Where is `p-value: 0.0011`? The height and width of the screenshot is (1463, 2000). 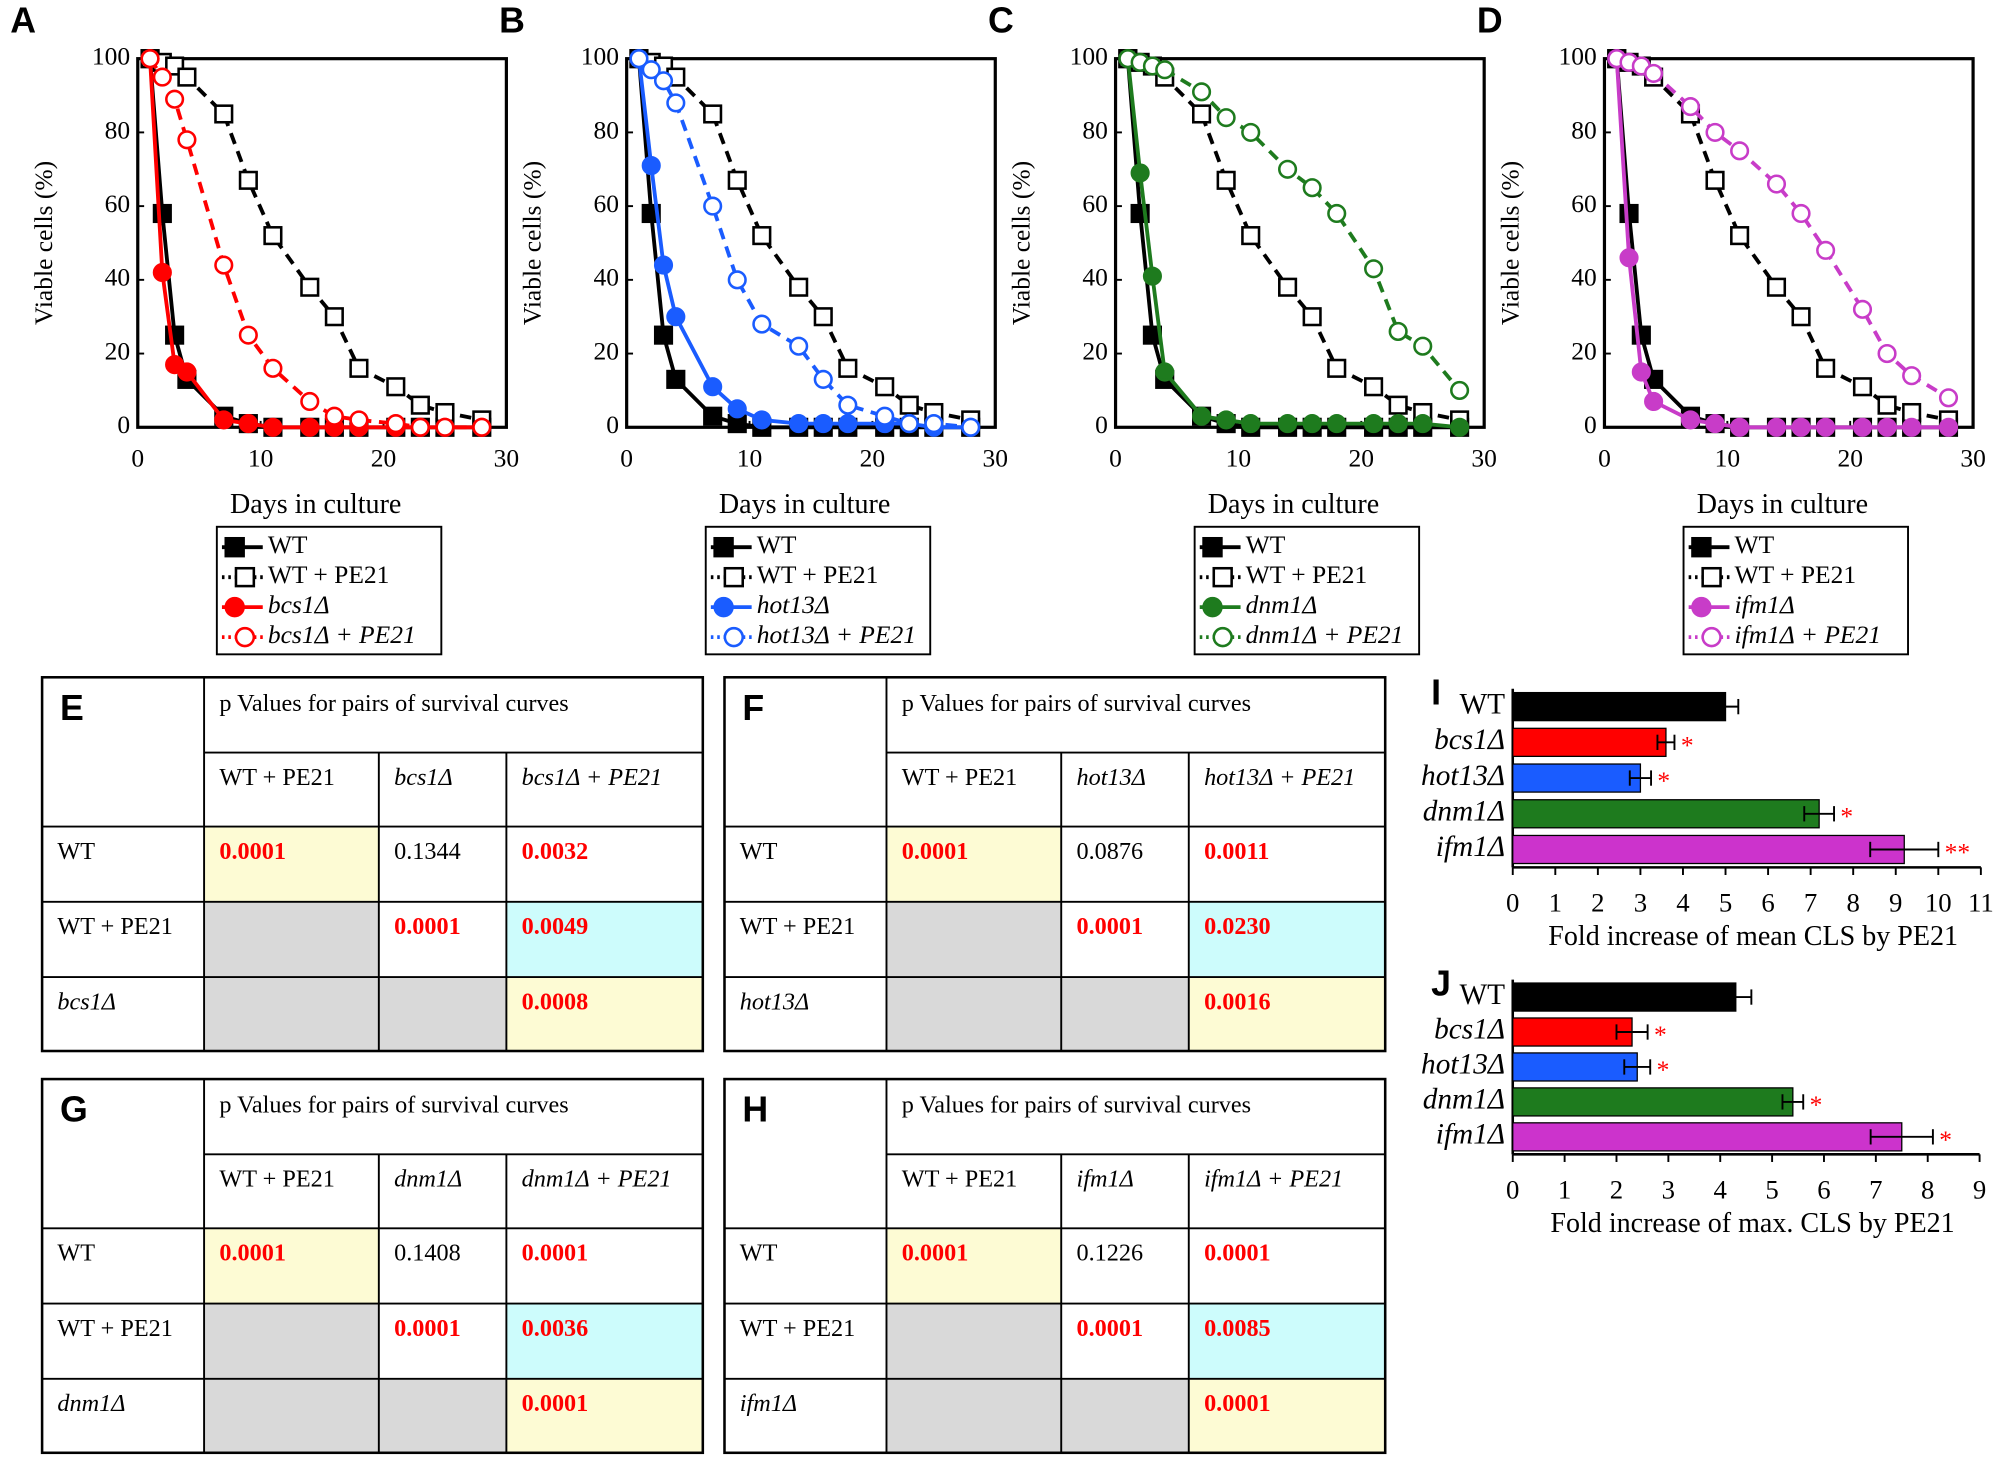
p-value: 0.0011 is located at coordinates (1236, 851).